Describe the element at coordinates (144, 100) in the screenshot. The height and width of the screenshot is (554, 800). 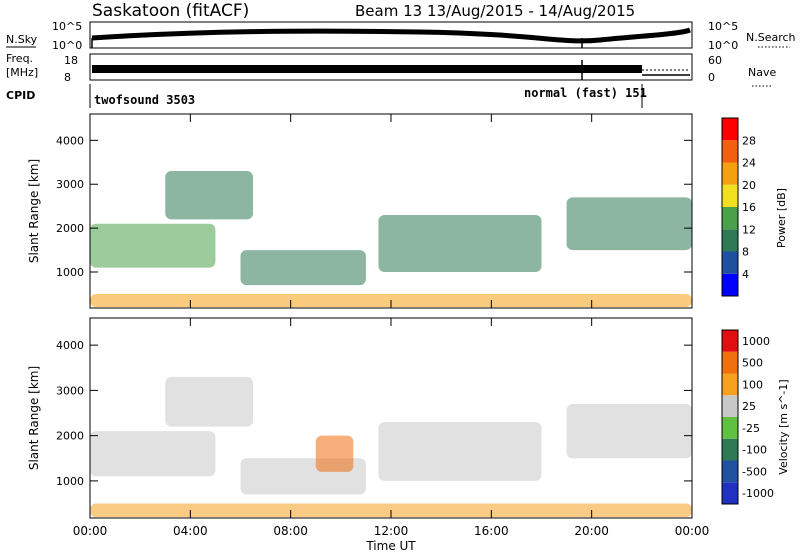
I see `cpid-1: twofsound 3503` at that location.